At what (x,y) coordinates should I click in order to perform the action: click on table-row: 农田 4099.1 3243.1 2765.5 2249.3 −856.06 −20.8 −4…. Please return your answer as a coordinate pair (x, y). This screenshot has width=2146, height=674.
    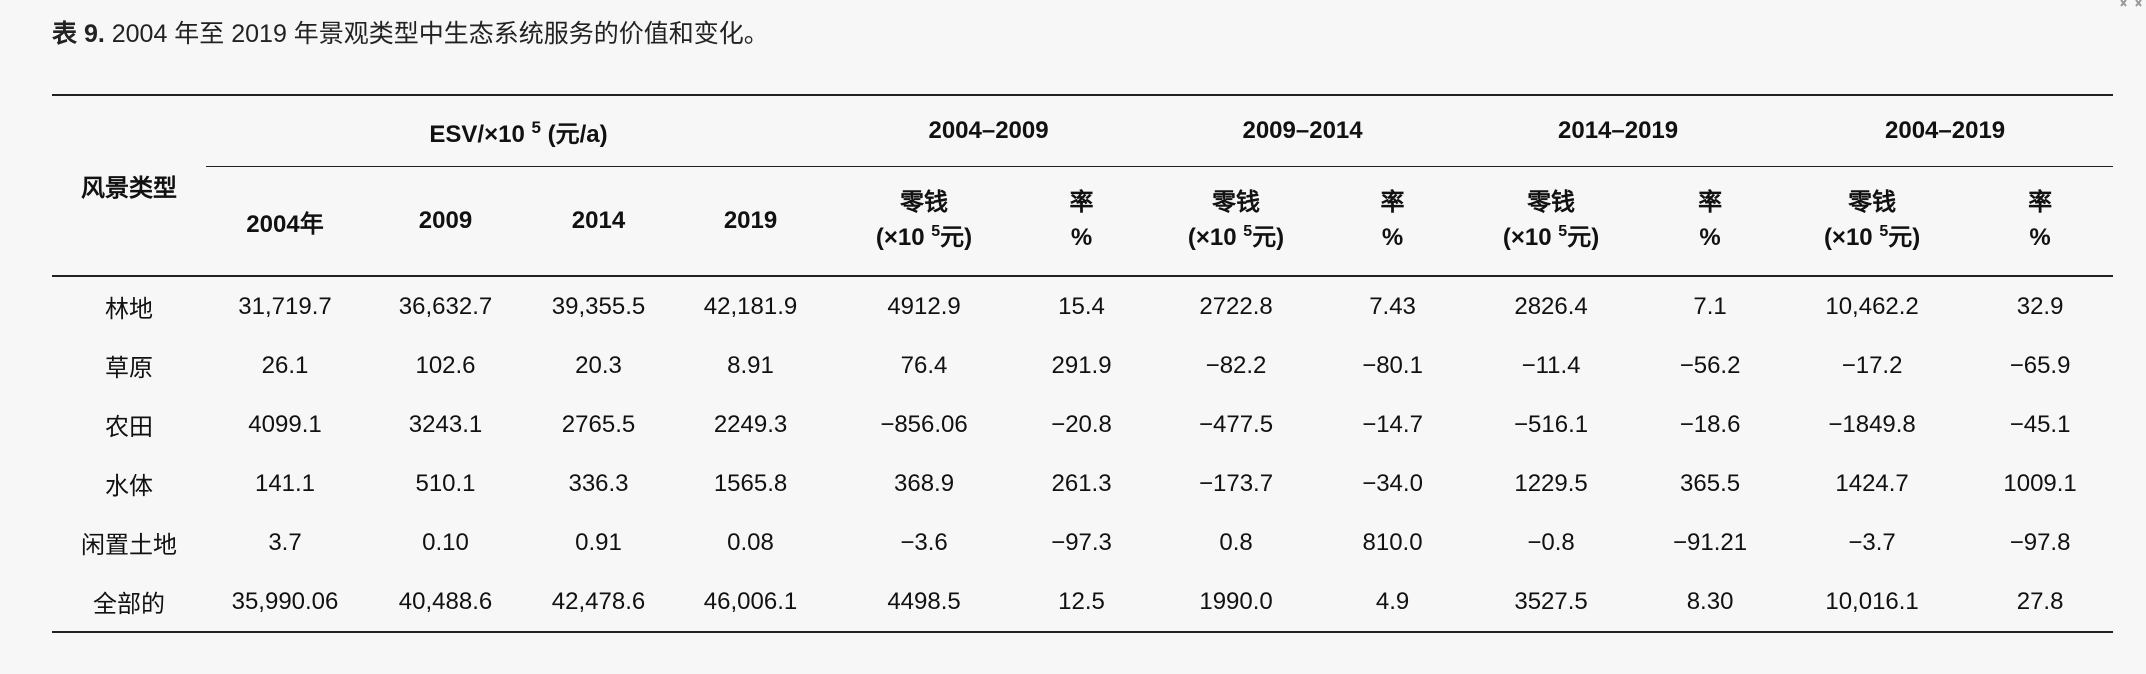
    Looking at the image, I should click on (1082, 424).